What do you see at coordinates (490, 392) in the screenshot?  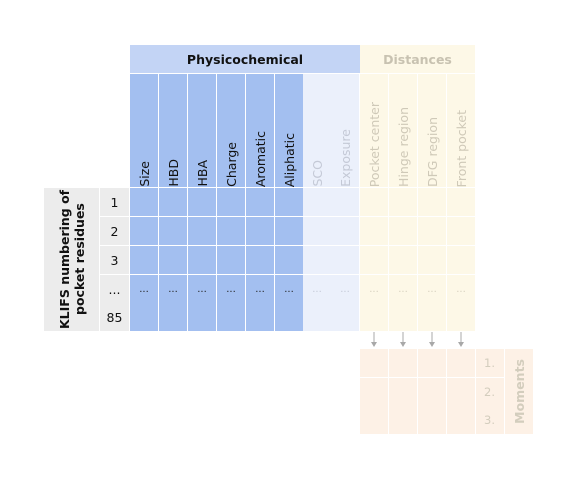 I see `moments-row-label: 2.` at bounding box center [490, 392].